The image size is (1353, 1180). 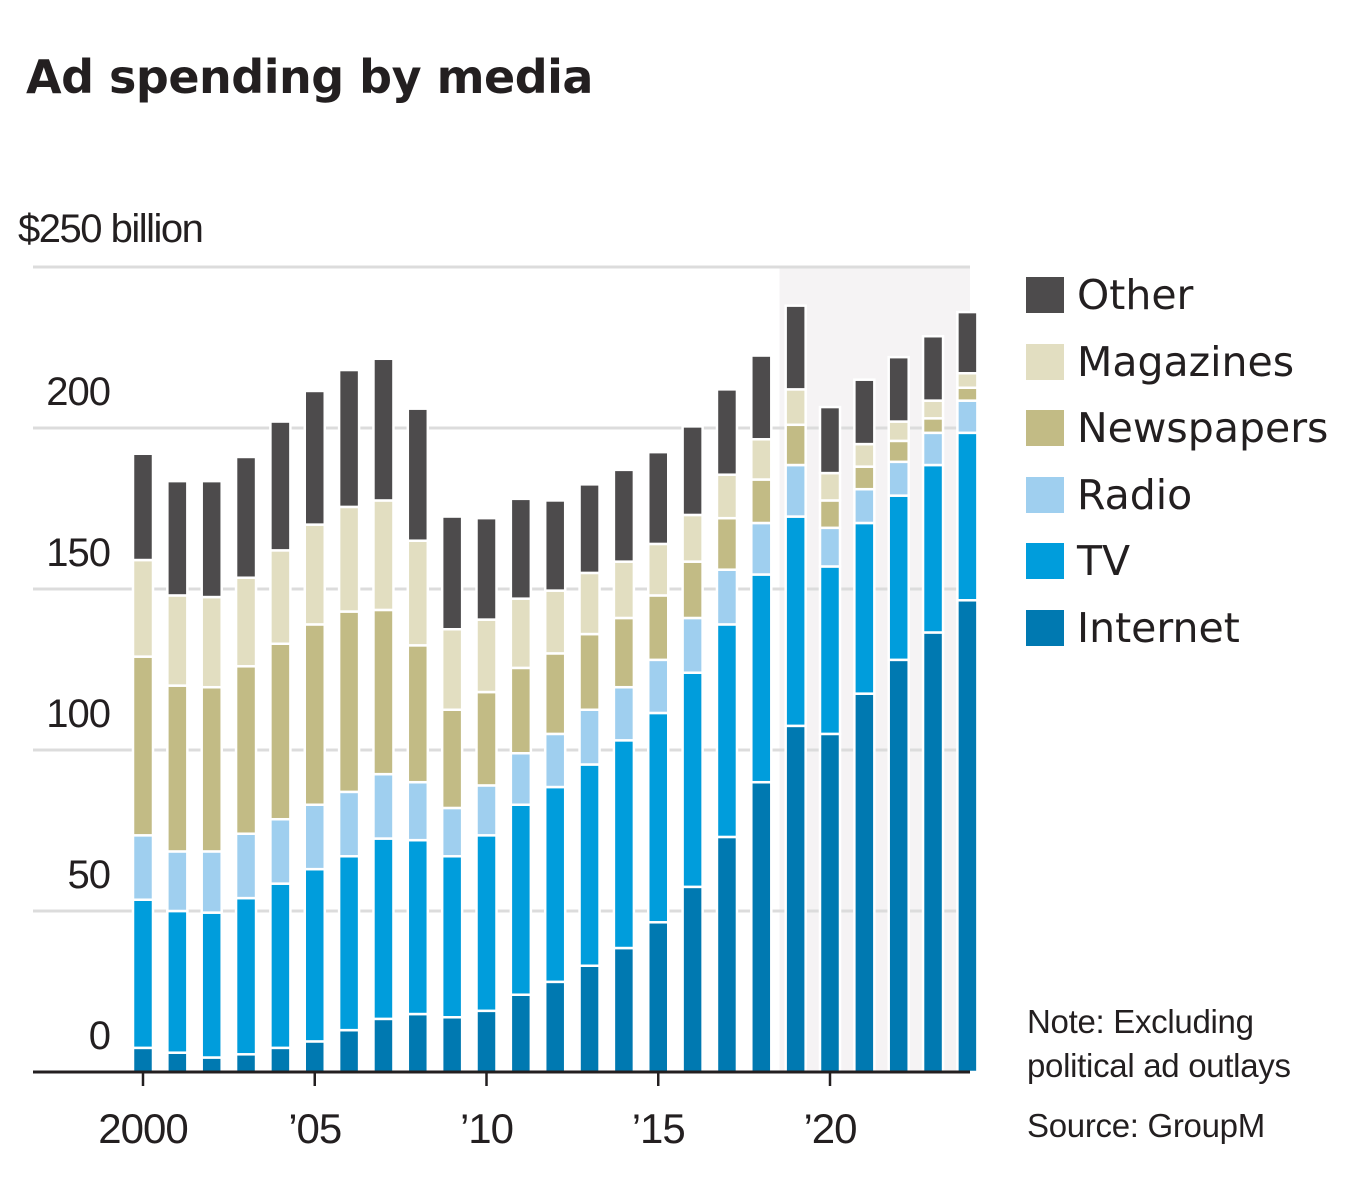 I want to click on bar-segment-internet-2004, so click(x=280, y=1060).